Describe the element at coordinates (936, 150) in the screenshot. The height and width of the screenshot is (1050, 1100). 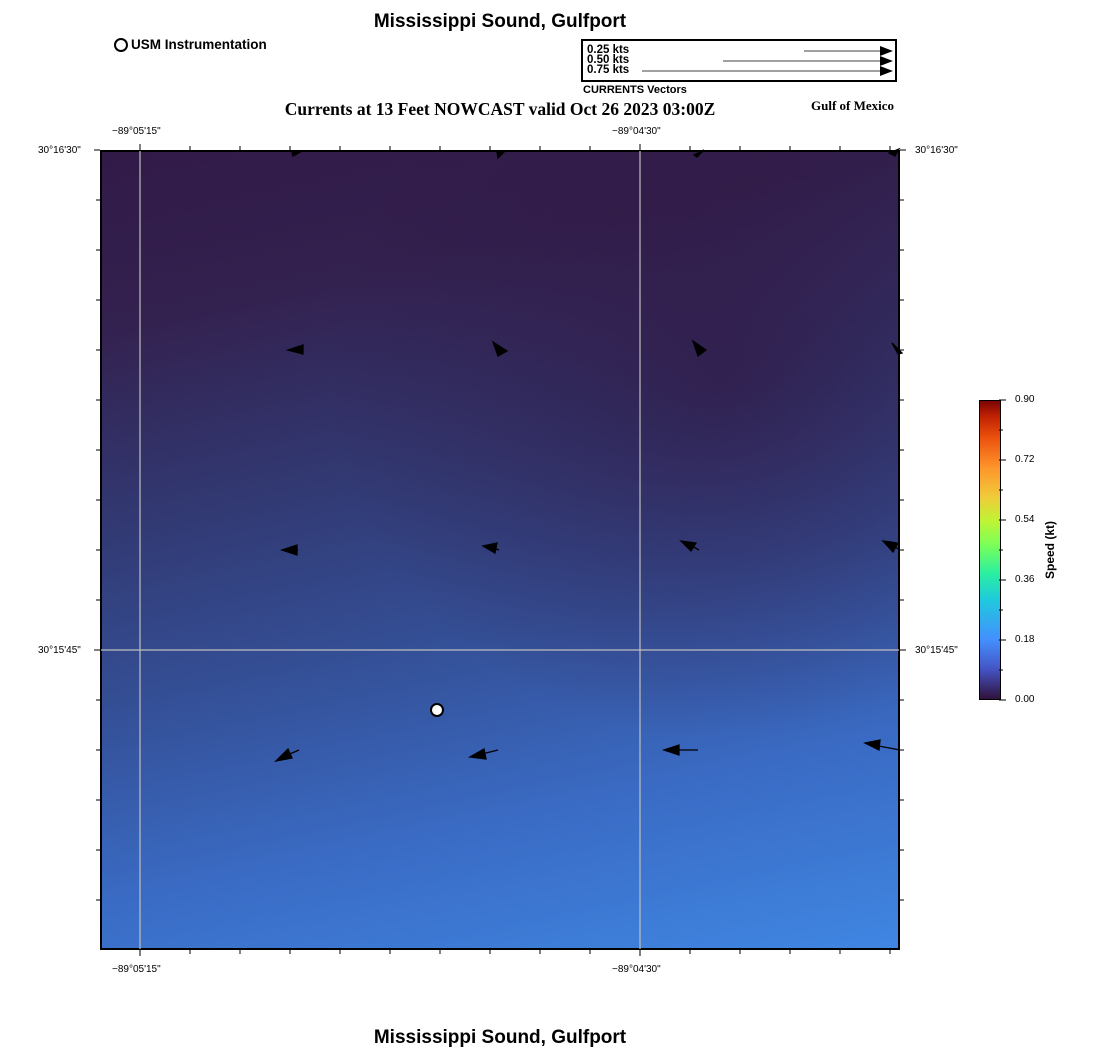
I see `lat-right-label-1: 30°16'30"` at that location.